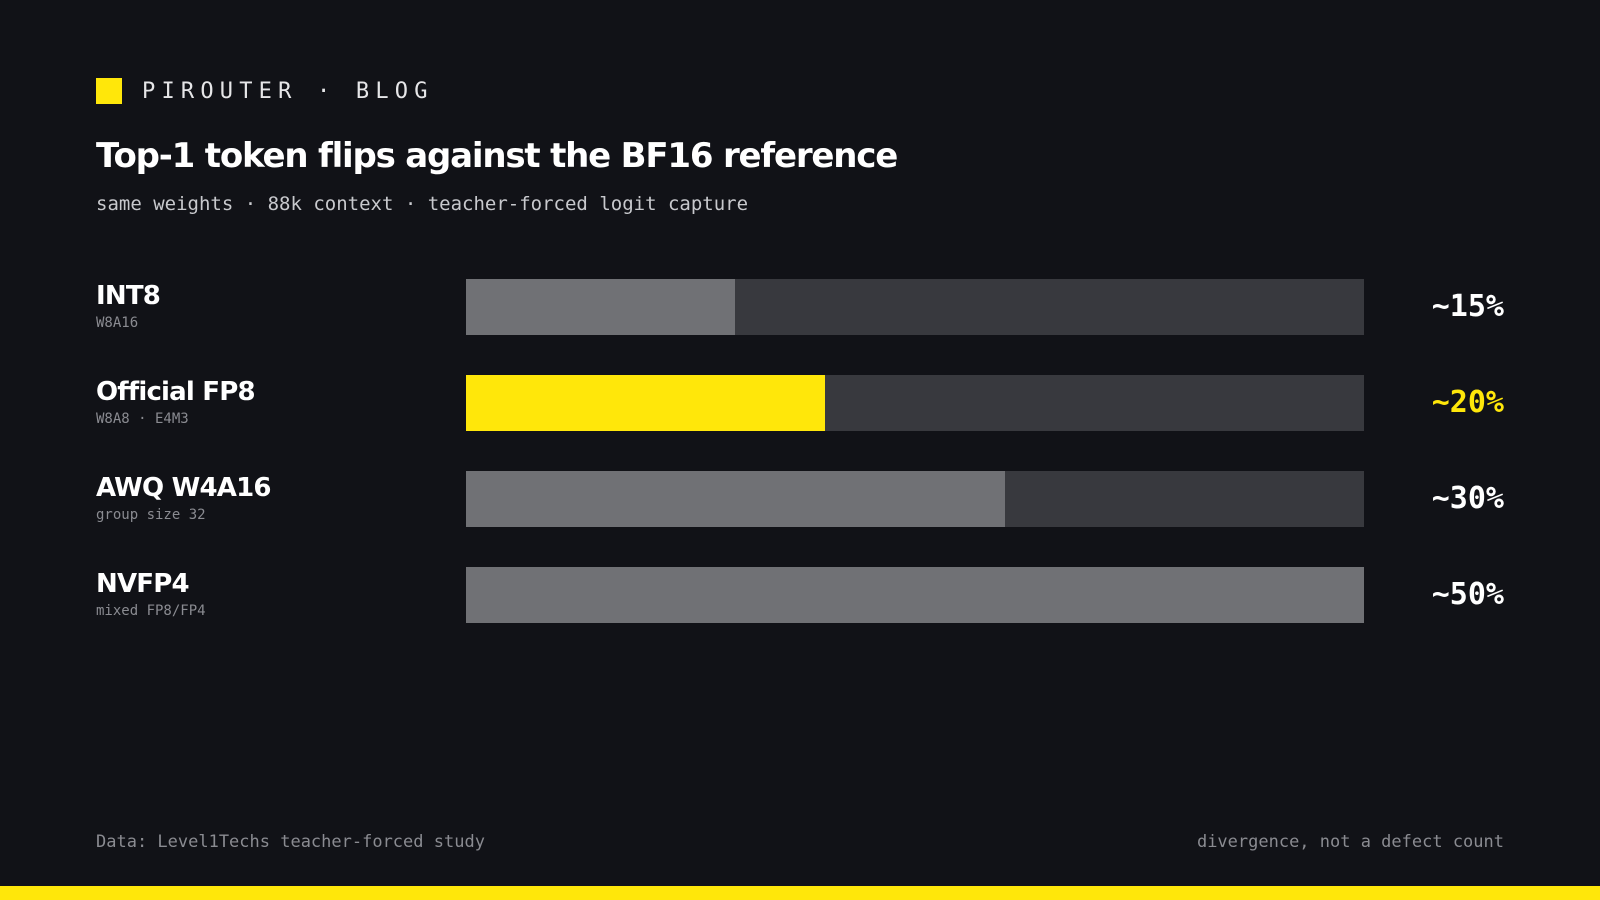  Describe the element at coordinates (1467, 594) in the screenshot. I see `value-label: ~50%` at that location.